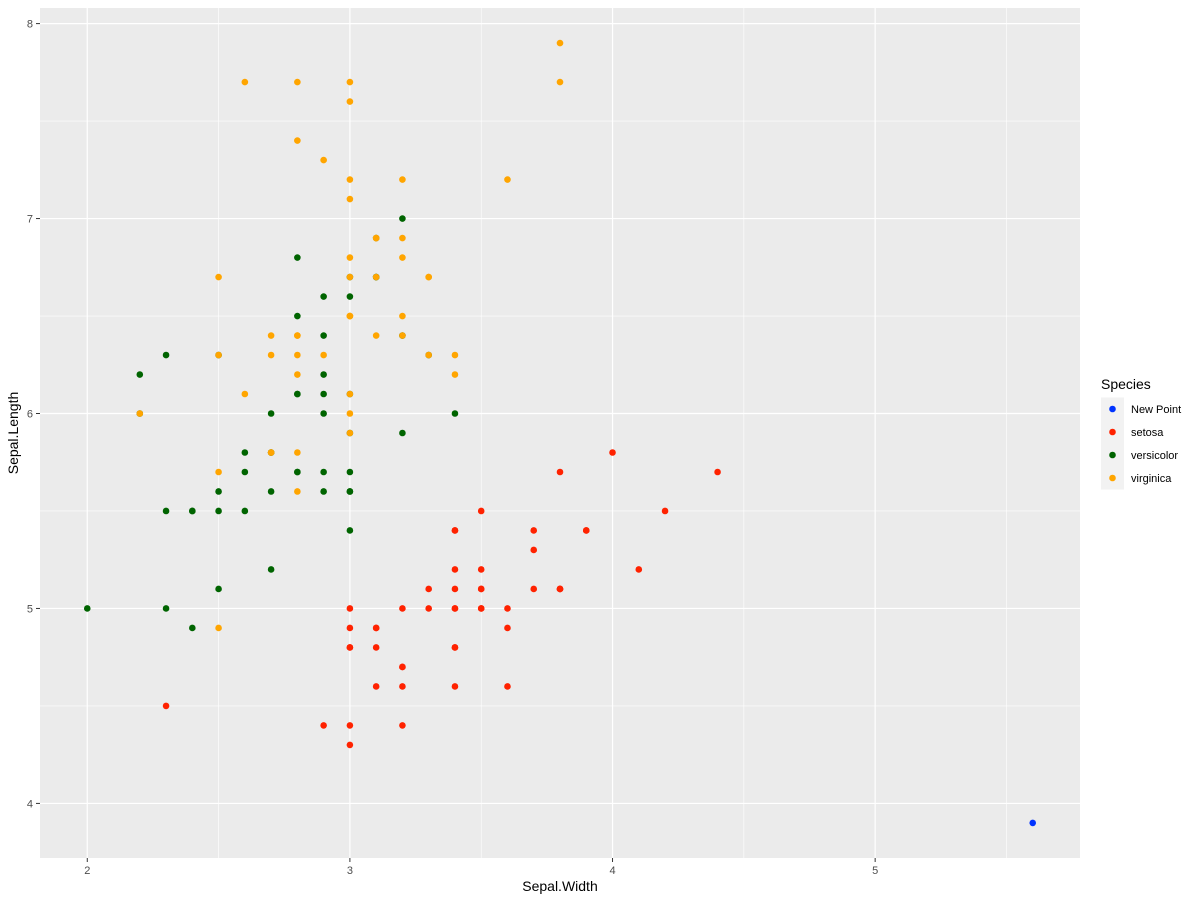 Image resolution: width=1200 pixels, height=900 pixels. I want to click on y-tick-label: 6, so click(30, 415).